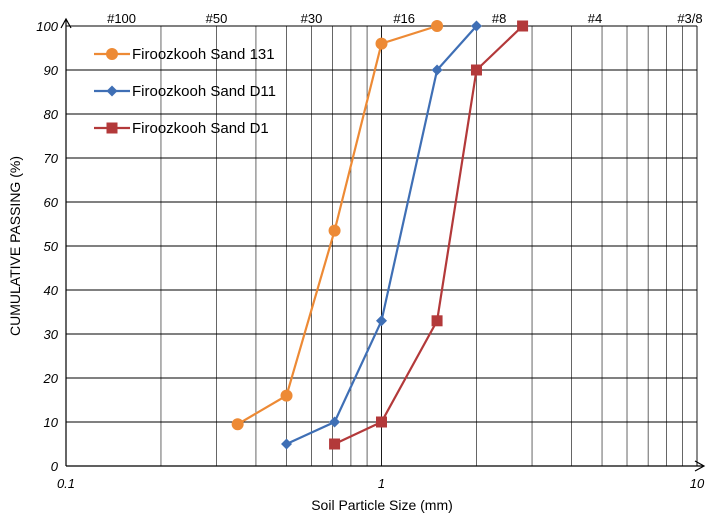 This screenshot has width=707, height=515. Describe the element at coordinates (15, 246) in the screenshot. I see `y-axis-label: CUMULATIVE PASSING (%)` at that location.